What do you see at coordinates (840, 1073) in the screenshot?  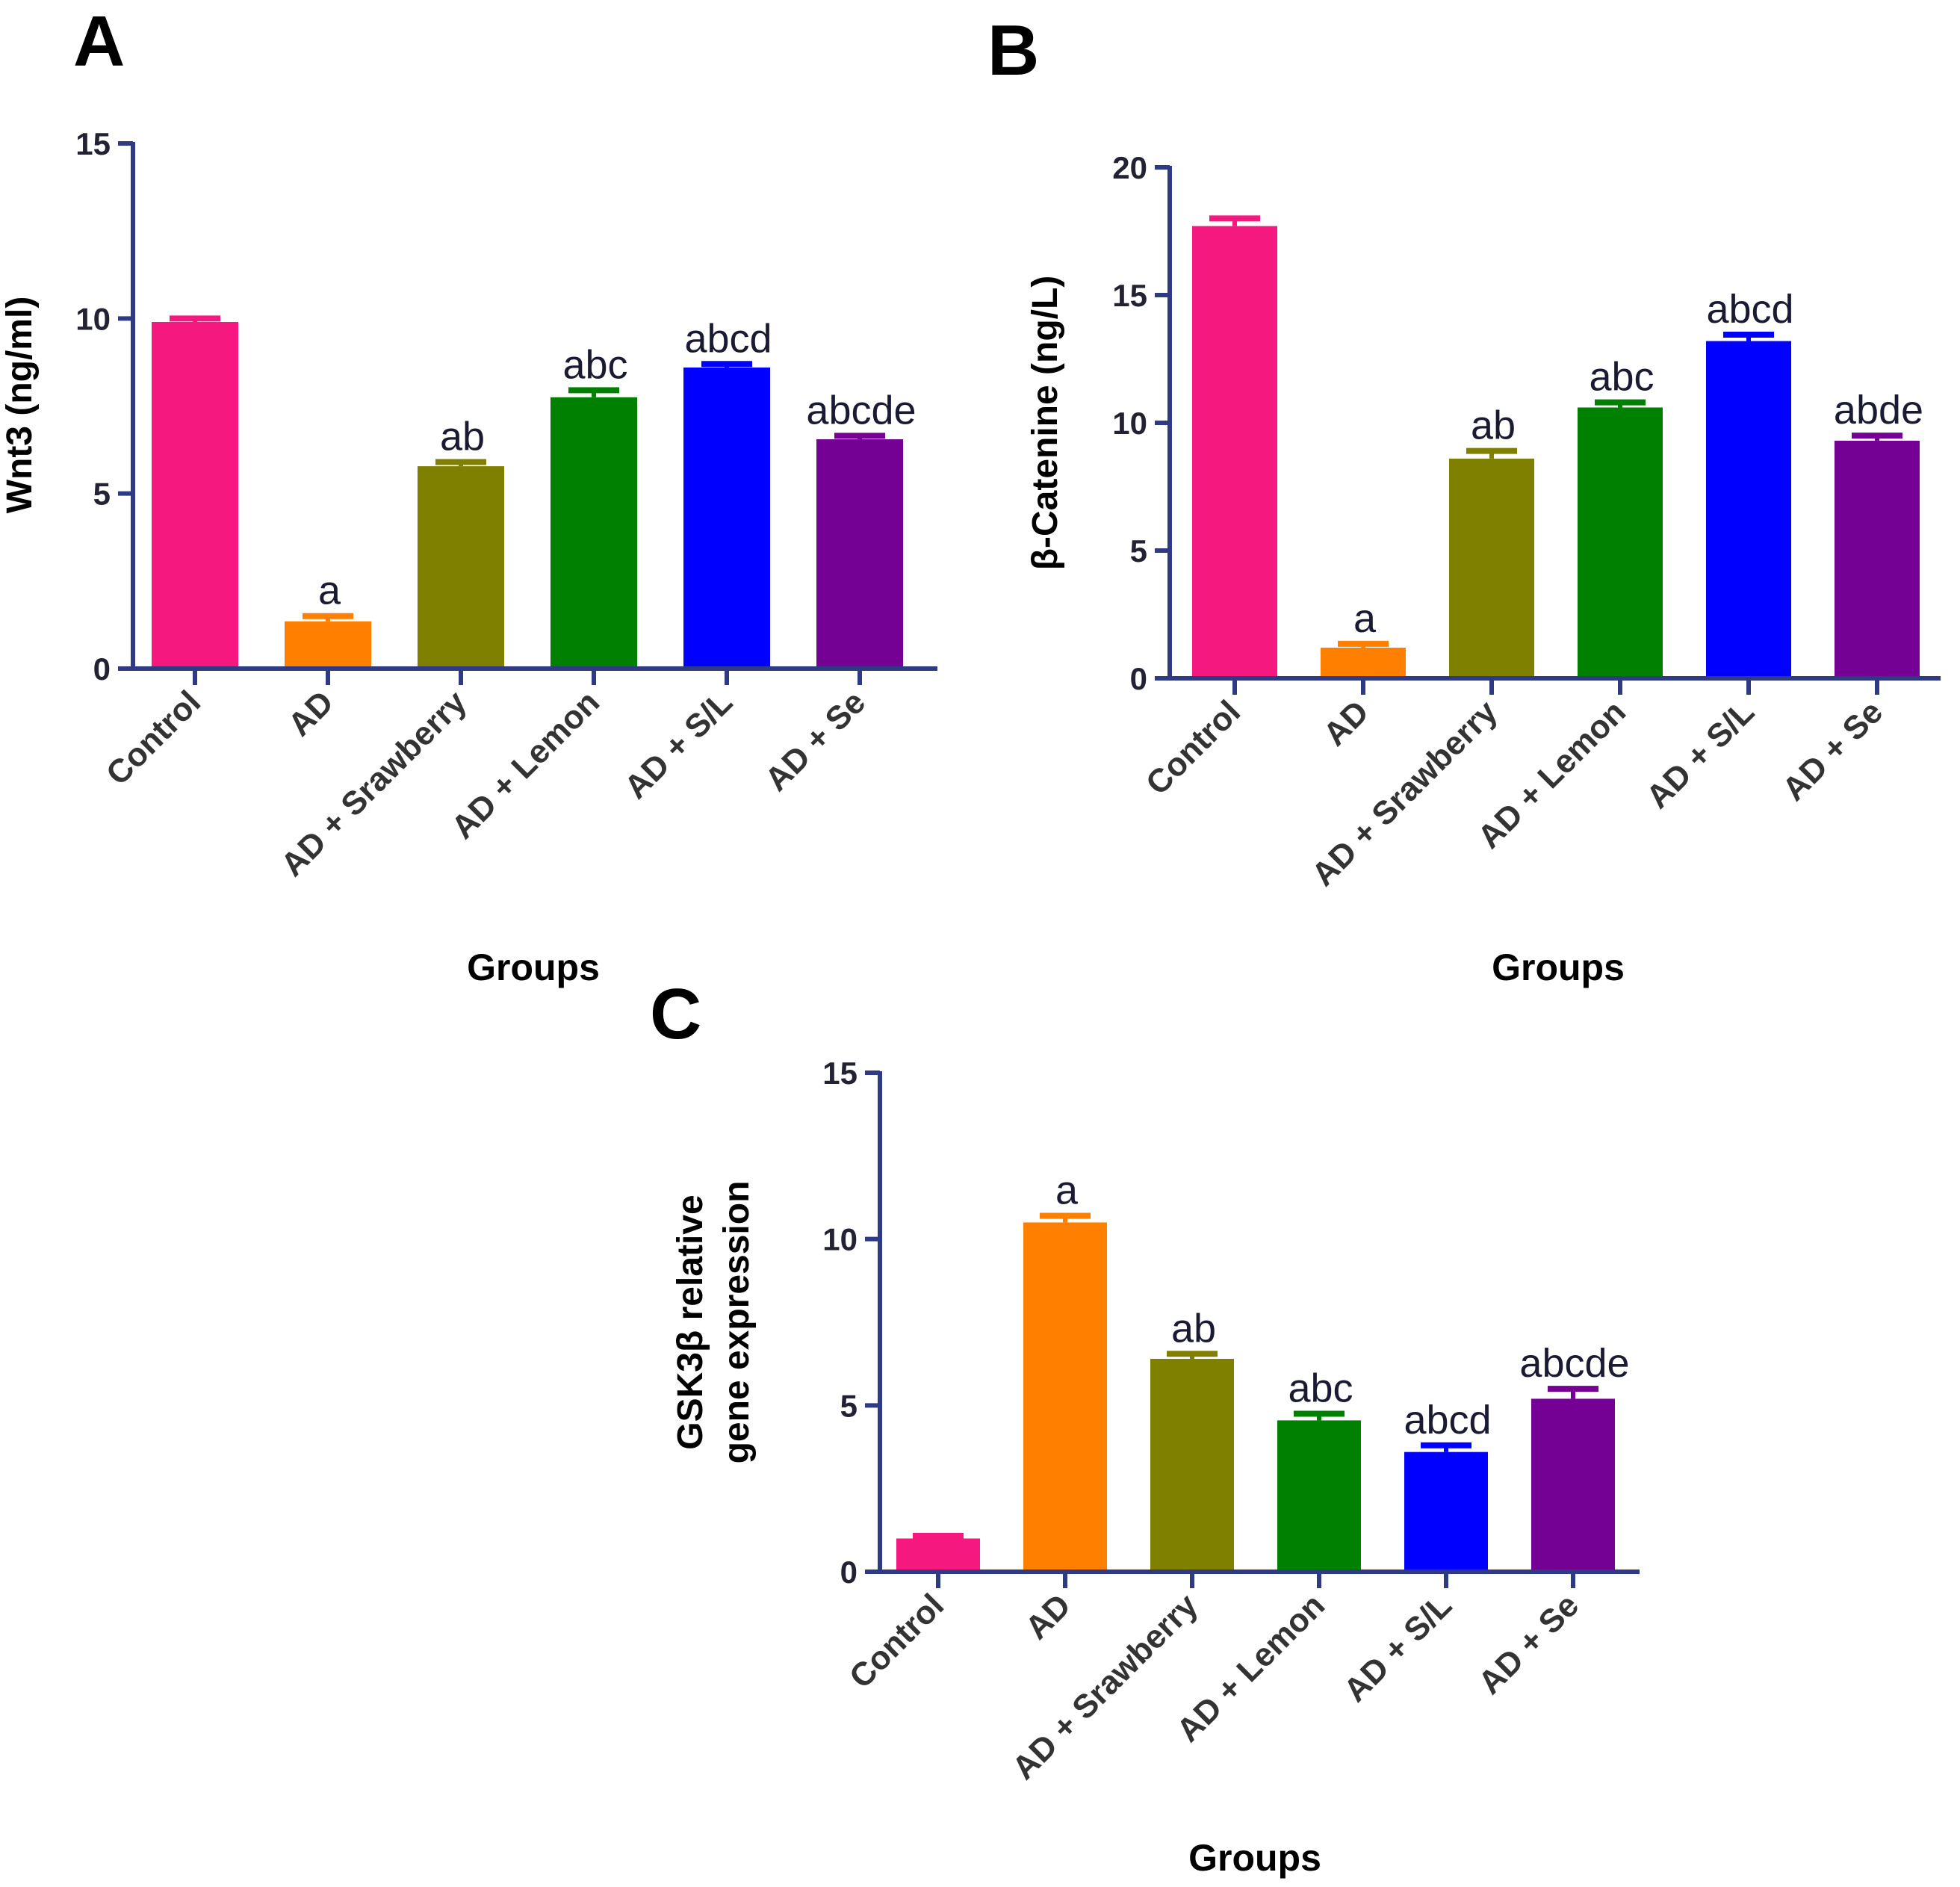 I see `panel-c-y-tick-label-3: 15` at bounding box center [840, 1073].